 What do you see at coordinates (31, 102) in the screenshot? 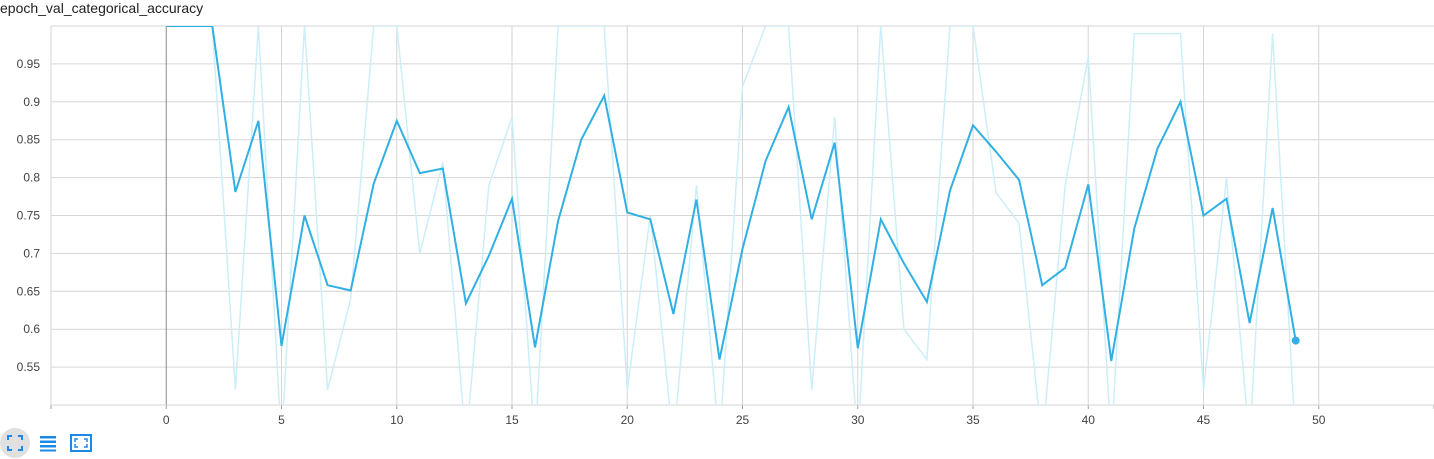
I see `y-tick-label: 0.9` at bounding box center [31, 102].